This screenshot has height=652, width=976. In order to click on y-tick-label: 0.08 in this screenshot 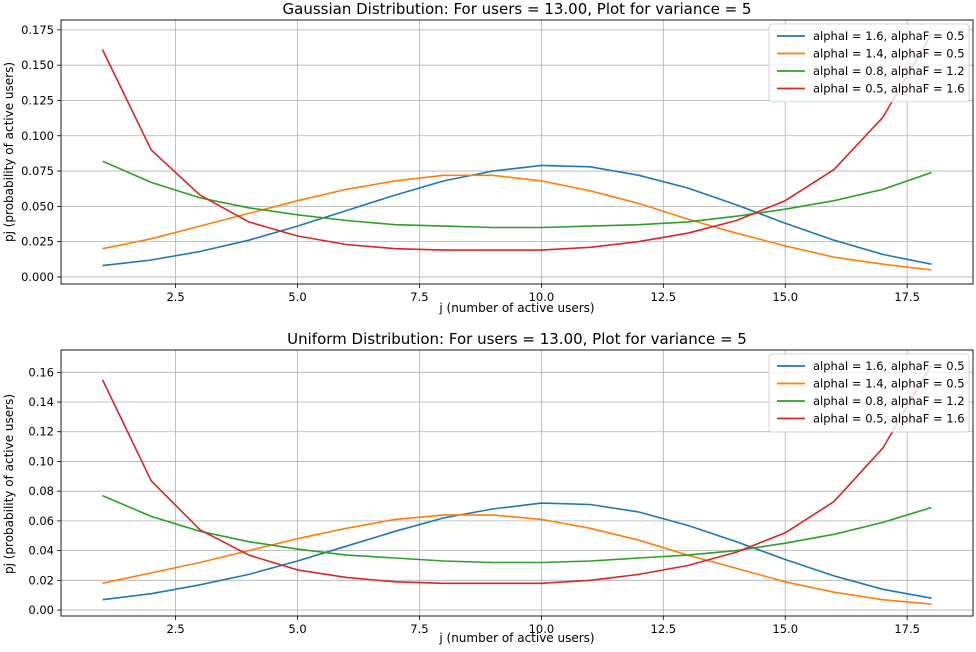, I will do `click(41, 491)`.